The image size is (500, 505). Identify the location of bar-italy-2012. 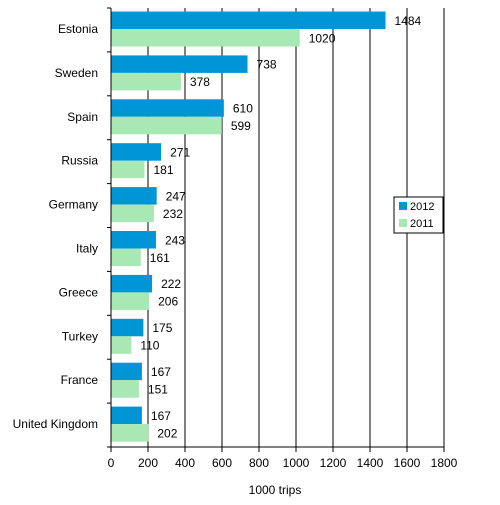
(133, 240).